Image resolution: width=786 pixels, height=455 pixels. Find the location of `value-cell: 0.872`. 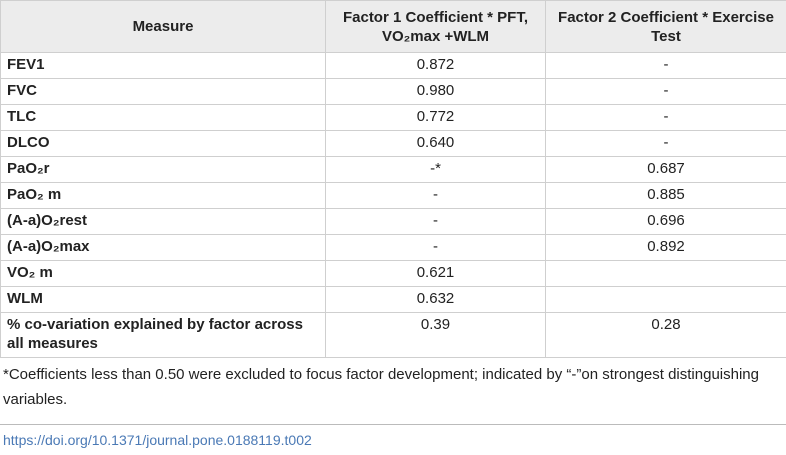

value-cell: 0.872 is located at coordinates (435, 65).